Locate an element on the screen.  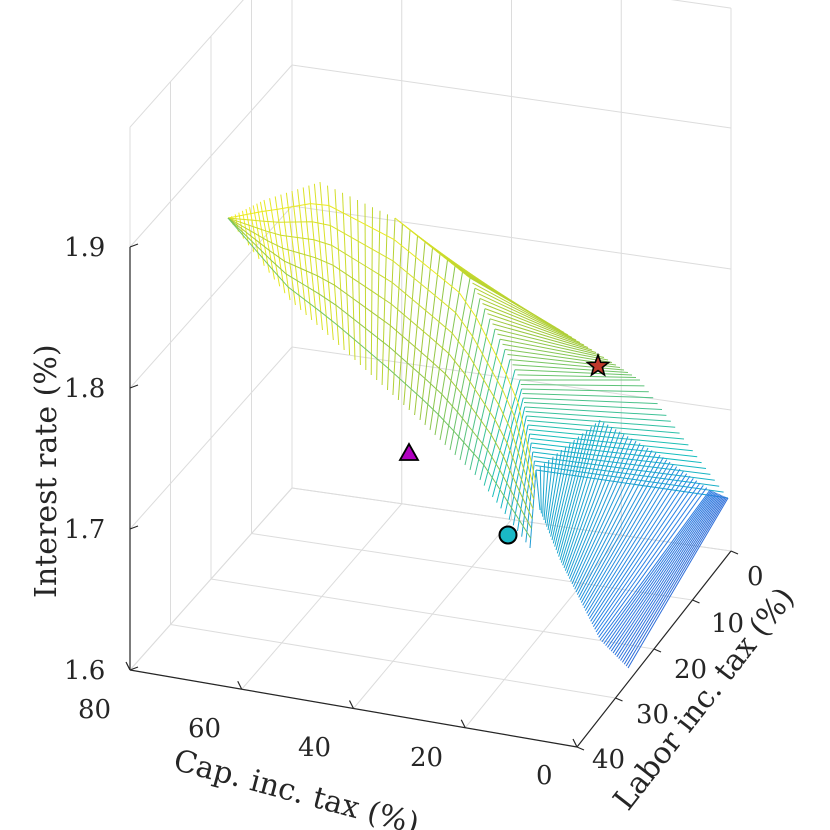
y-tick-label: 20 is located at coordinates (690, 670).